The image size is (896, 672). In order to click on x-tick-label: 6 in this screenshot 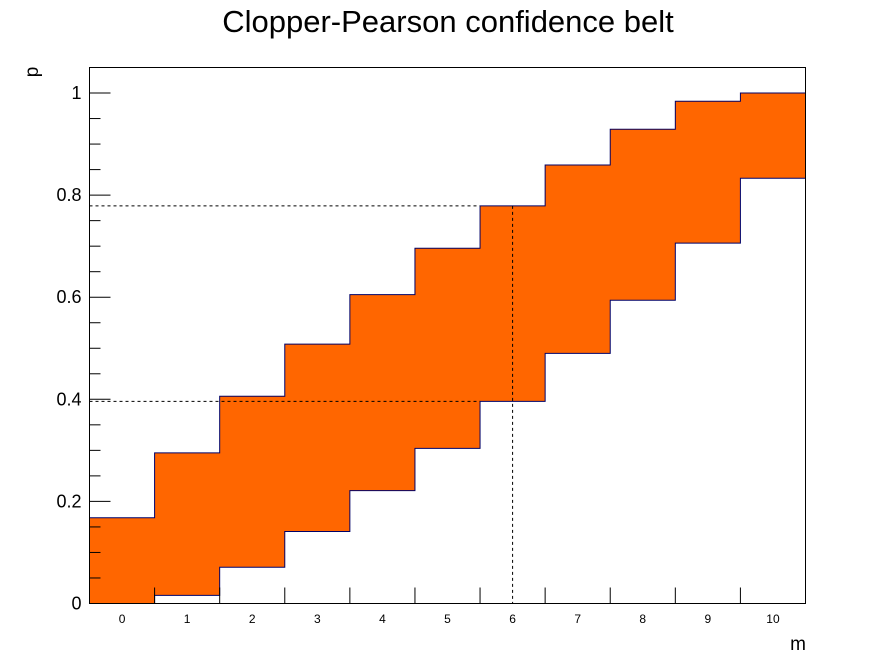, I will do `click(512, 619)`.